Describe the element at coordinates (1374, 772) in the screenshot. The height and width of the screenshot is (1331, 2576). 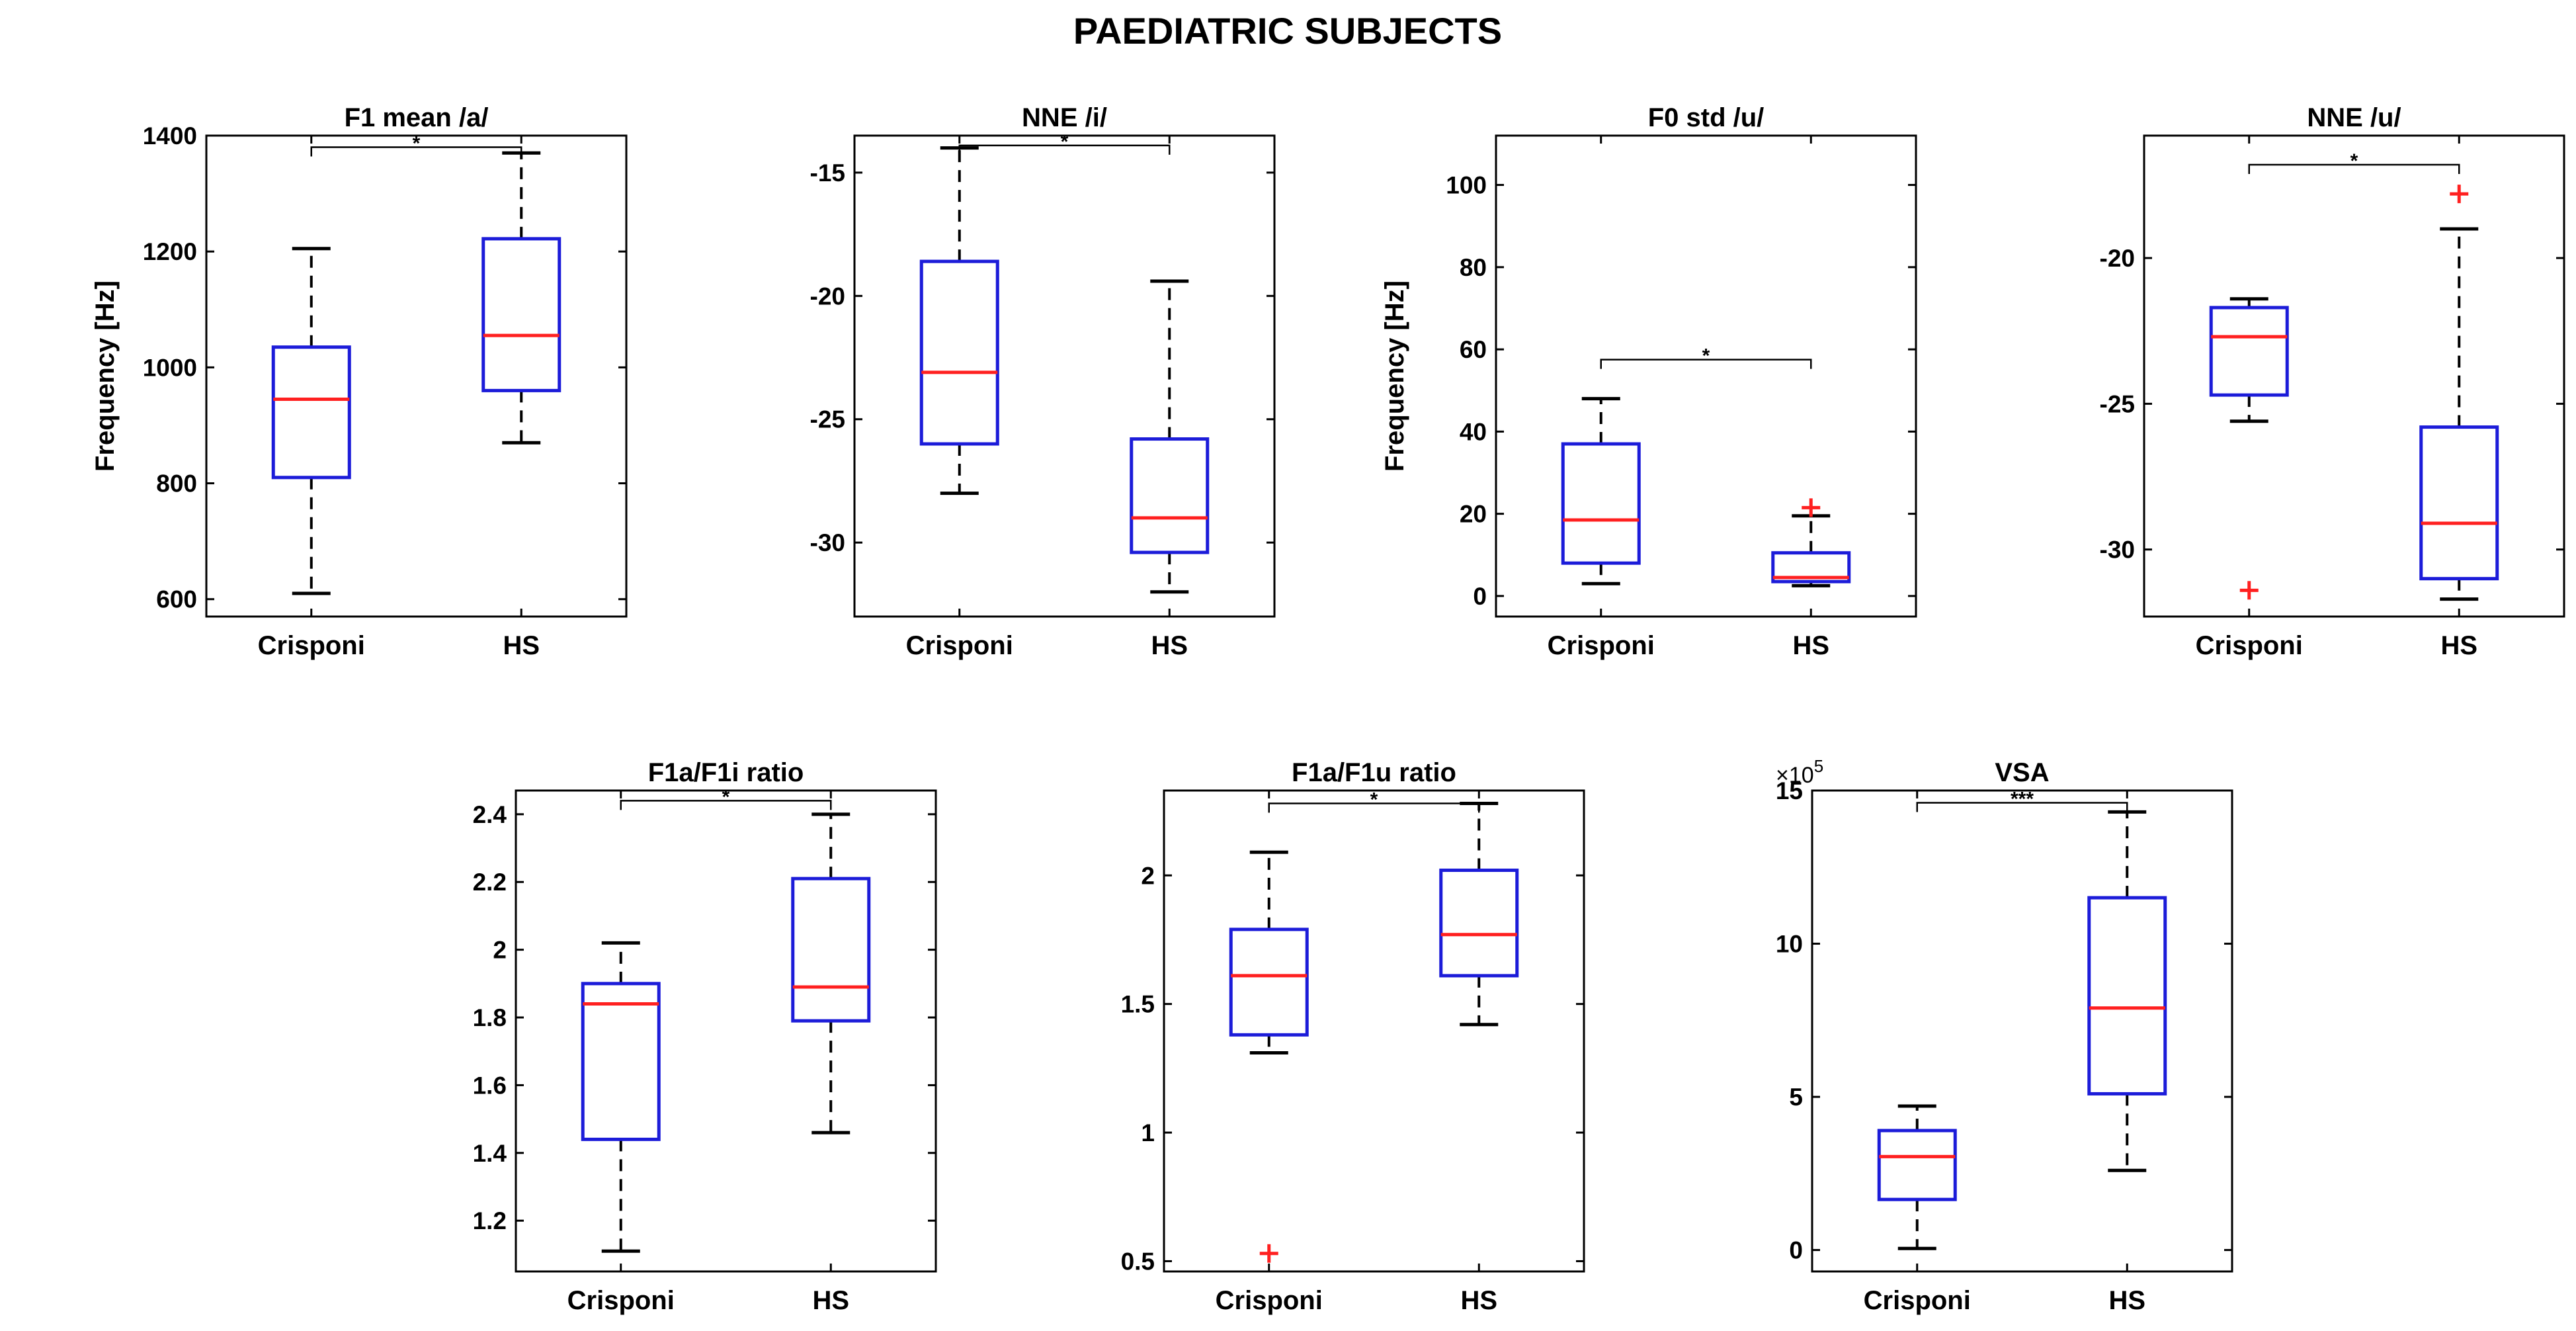
I see `chart-title: F1a/F1u ratio` at that location.